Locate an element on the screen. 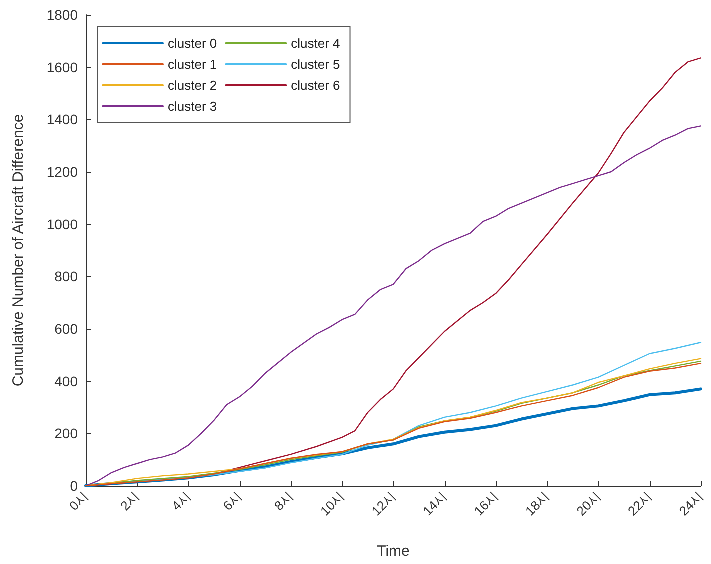  y-tick-label: 1000 is located at coordinates (62, 224).